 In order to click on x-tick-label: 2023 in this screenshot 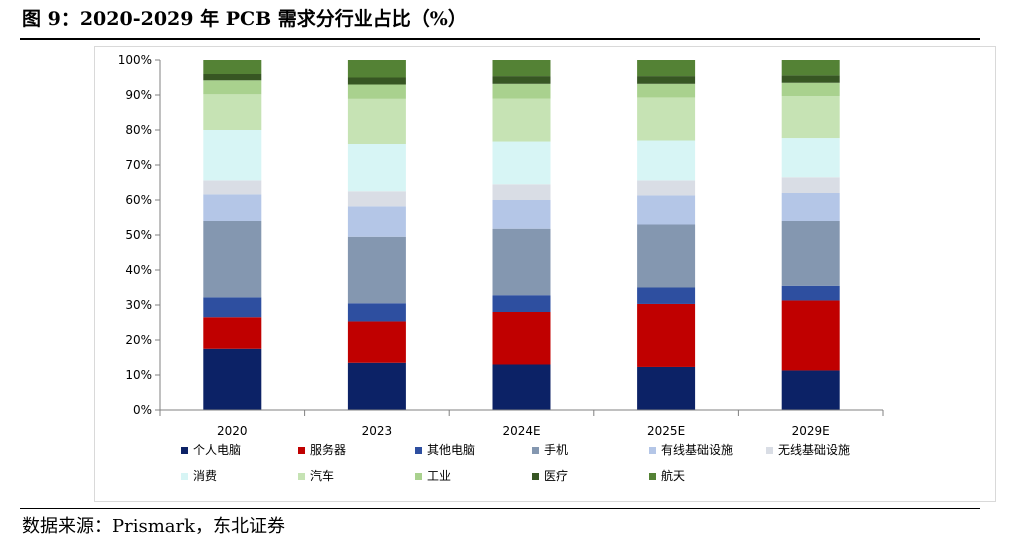, I will do `click(377, 431)`.